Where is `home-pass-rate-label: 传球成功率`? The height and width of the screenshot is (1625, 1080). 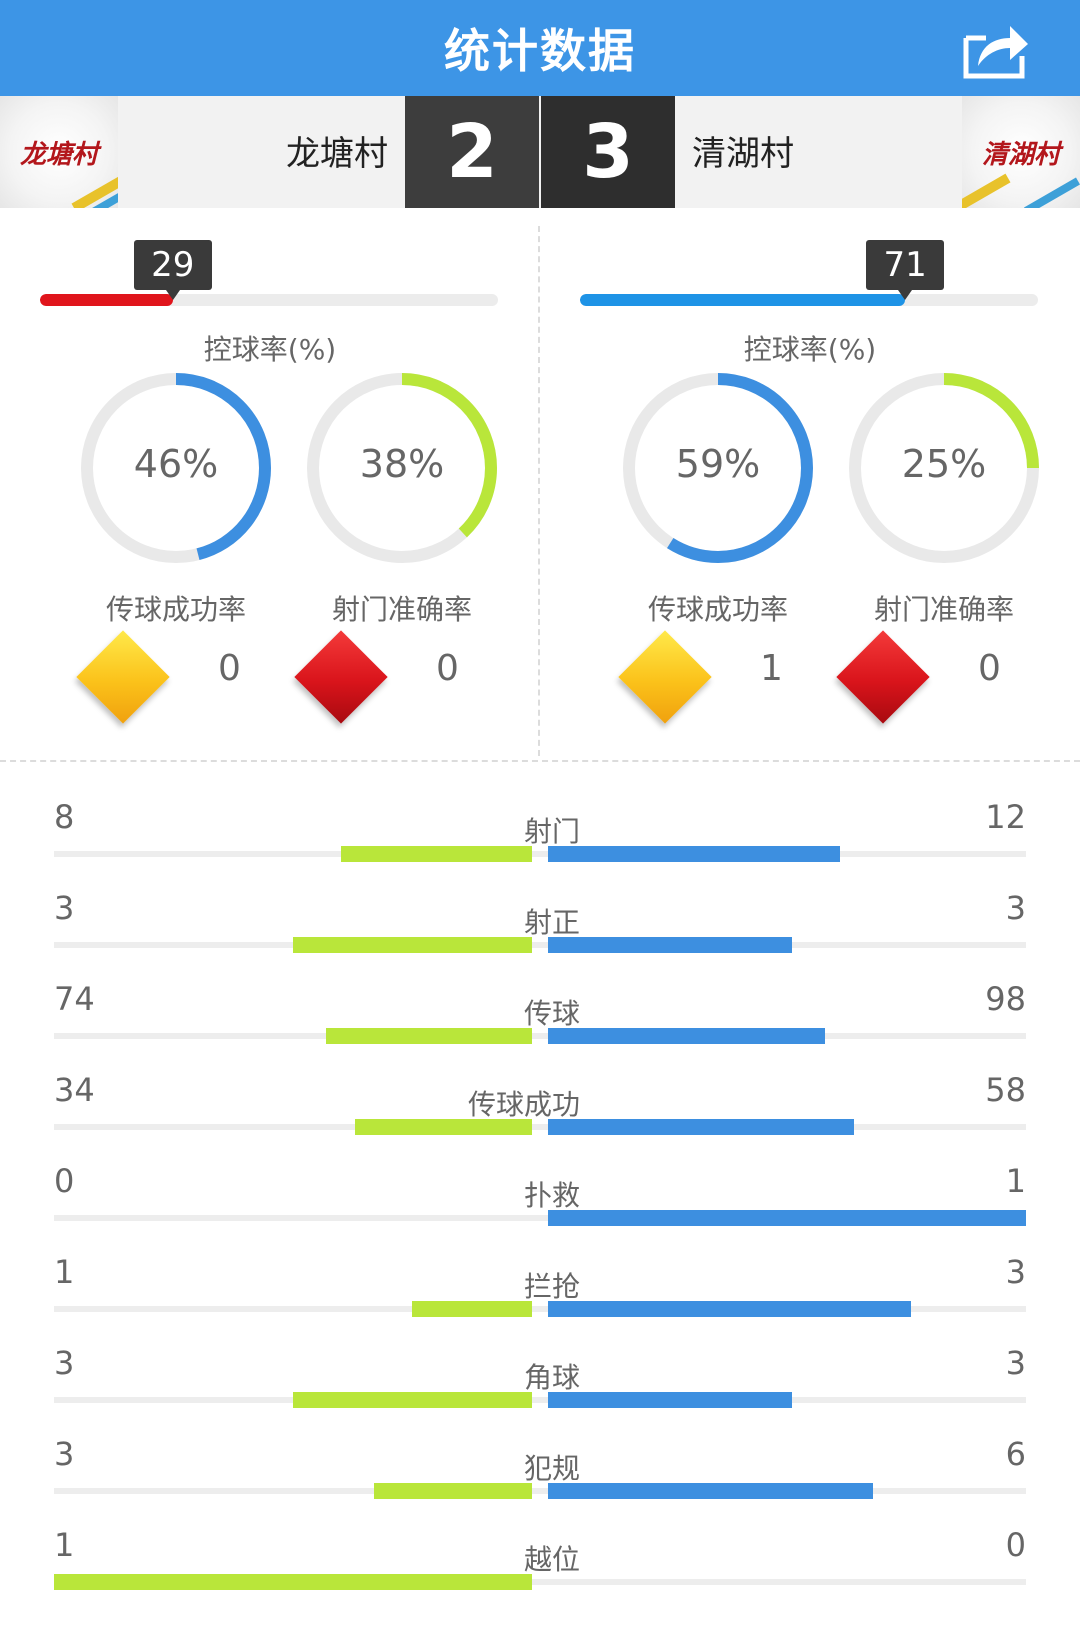 home-pass-rate-label: 传球成功率 is located at coordinates (175, 609).